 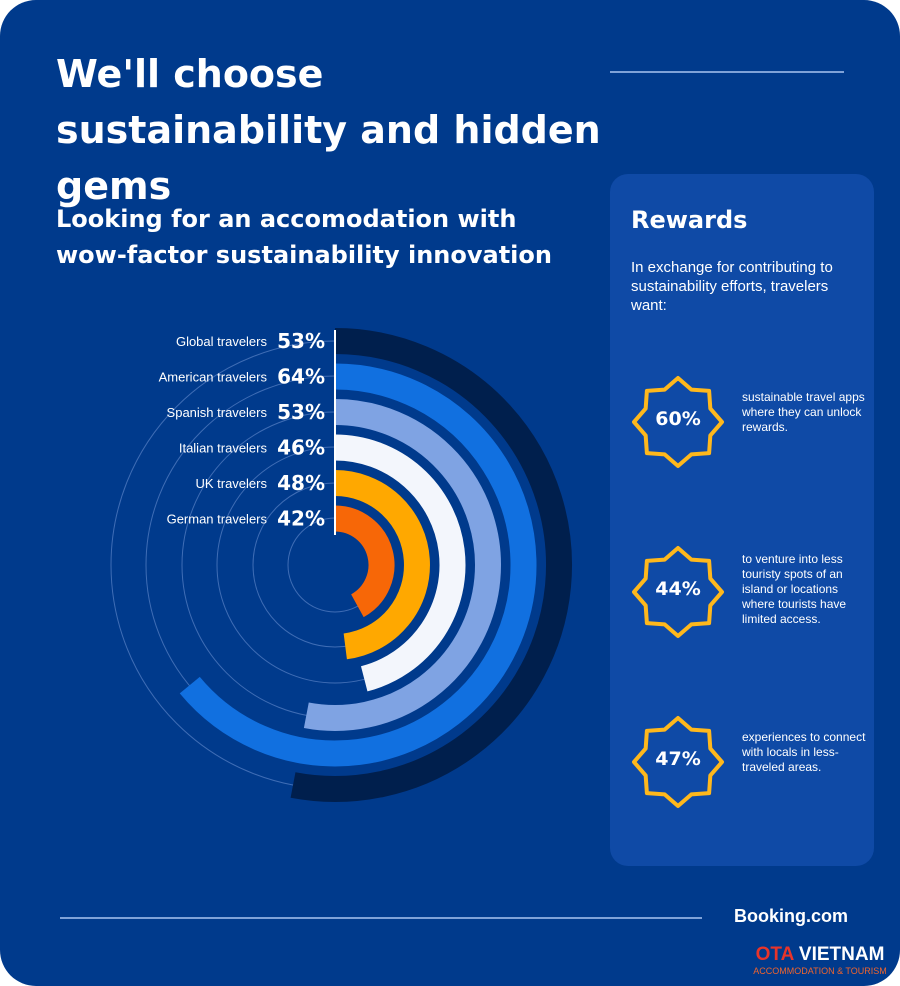 I want to click on category-label: German travelers, so click(x=217, y=519).